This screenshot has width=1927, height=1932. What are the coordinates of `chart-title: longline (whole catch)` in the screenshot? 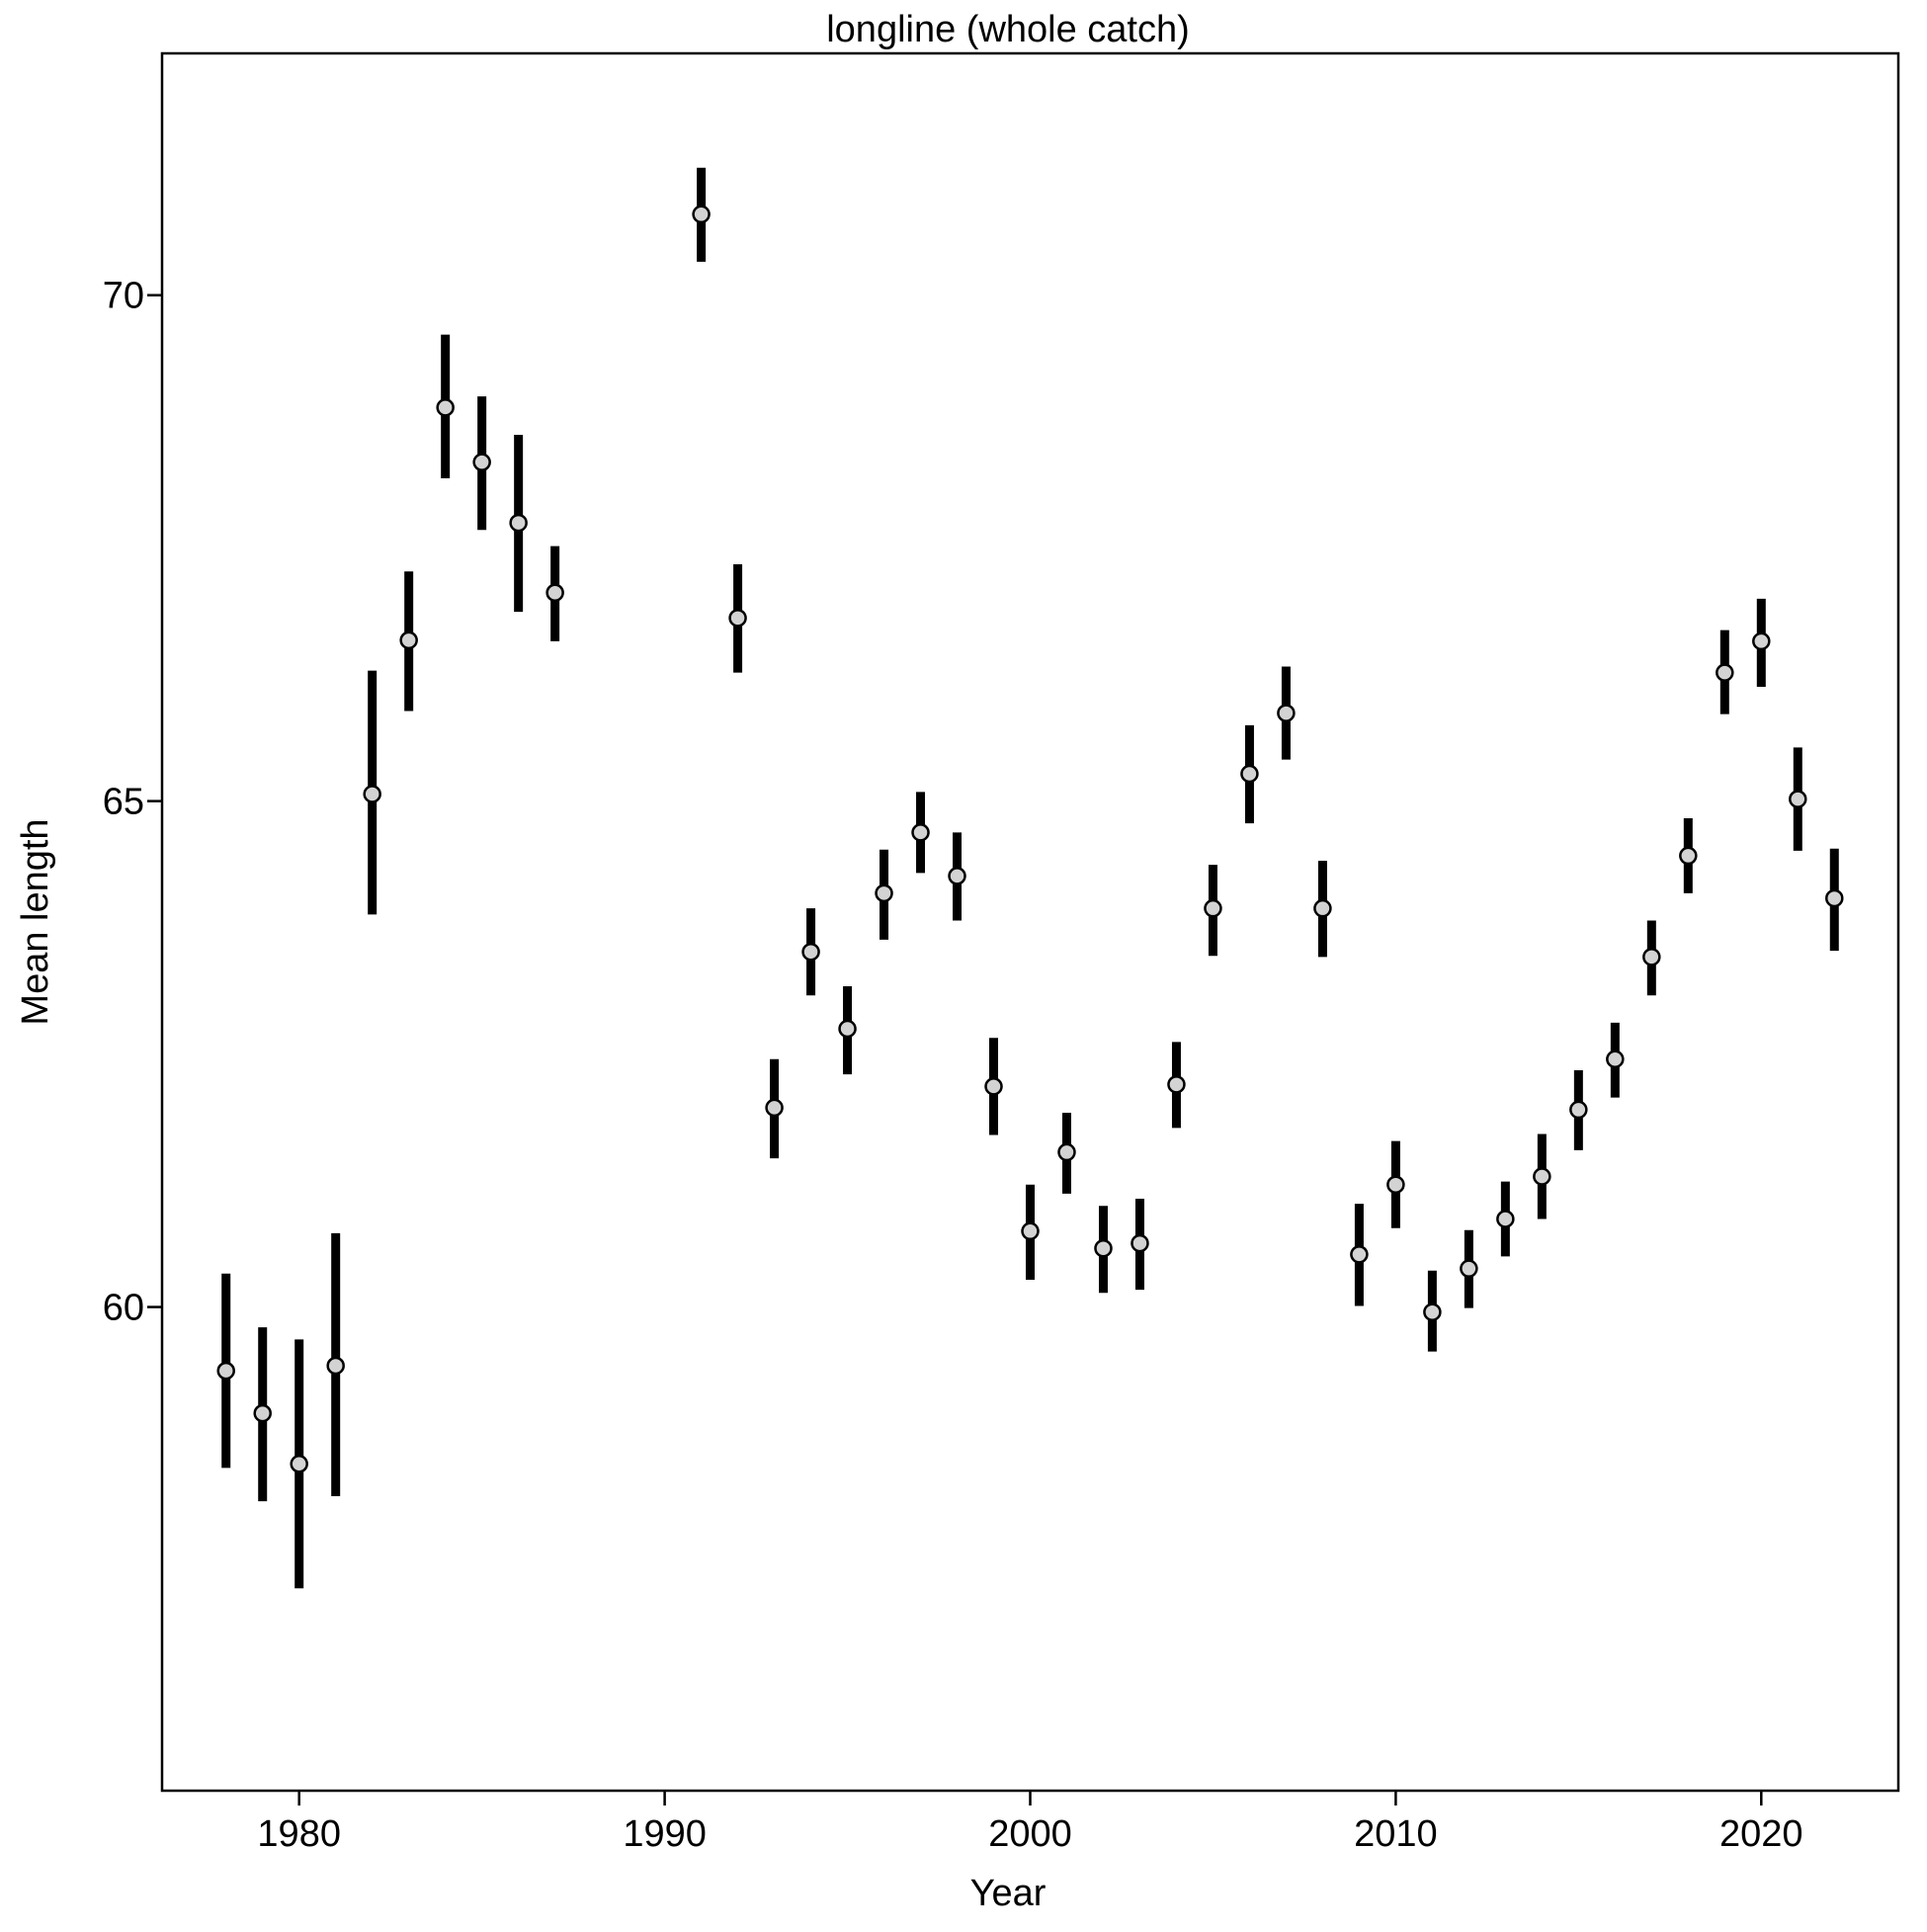 It's located at (1008, 29).